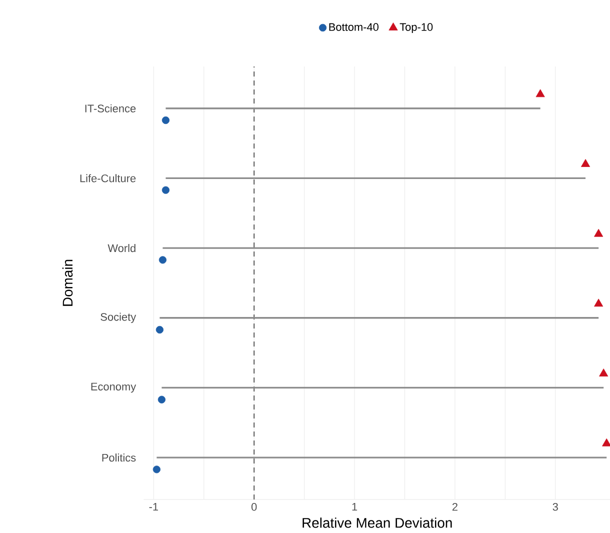  What do you see at coordinates (108, 178) in the screenshot?
I see `y-tick-label: Life-Culture` at bounding box center [108, 178].